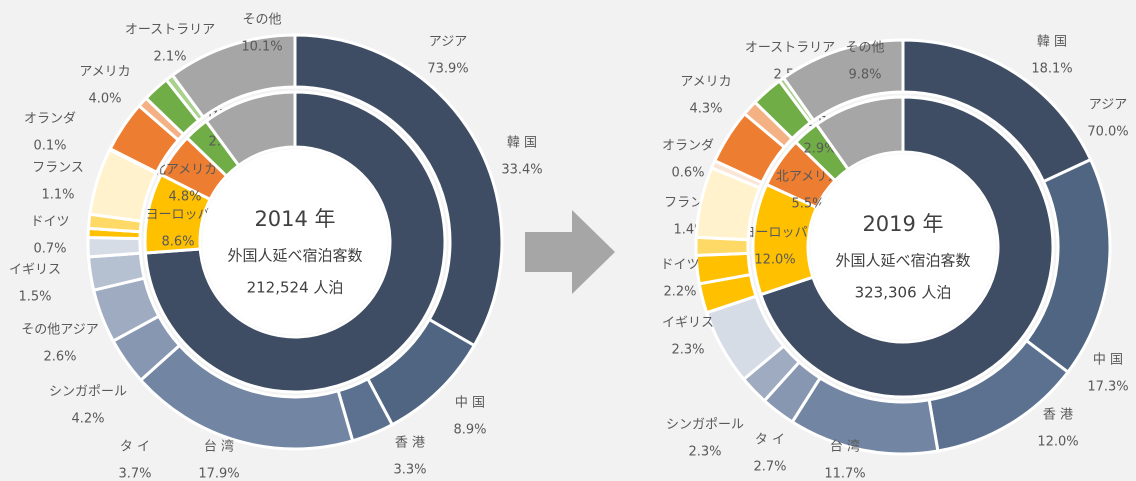  I want to click on center-total: 323,306 人泊, so click(903, 293).